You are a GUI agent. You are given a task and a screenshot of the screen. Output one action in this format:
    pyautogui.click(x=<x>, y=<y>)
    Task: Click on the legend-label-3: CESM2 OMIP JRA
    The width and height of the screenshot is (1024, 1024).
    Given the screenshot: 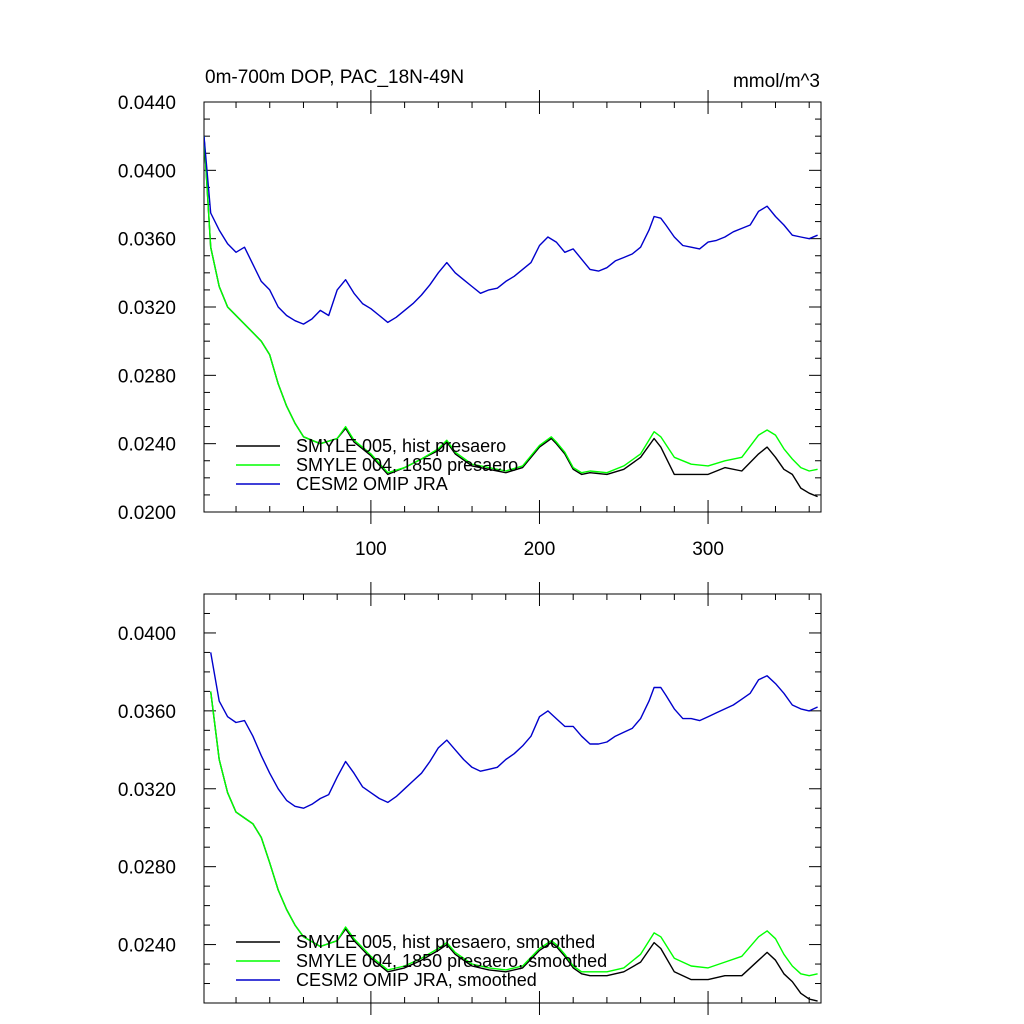 What is the action you would take?
    pyautogui.click(x=372, y=484)
    